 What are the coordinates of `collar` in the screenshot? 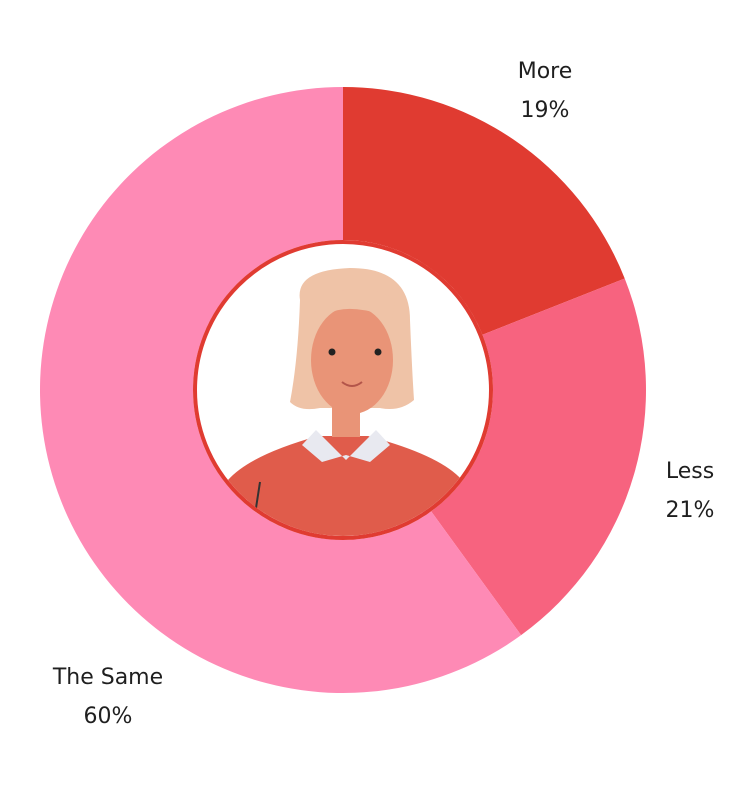 It's located at (346, 446).